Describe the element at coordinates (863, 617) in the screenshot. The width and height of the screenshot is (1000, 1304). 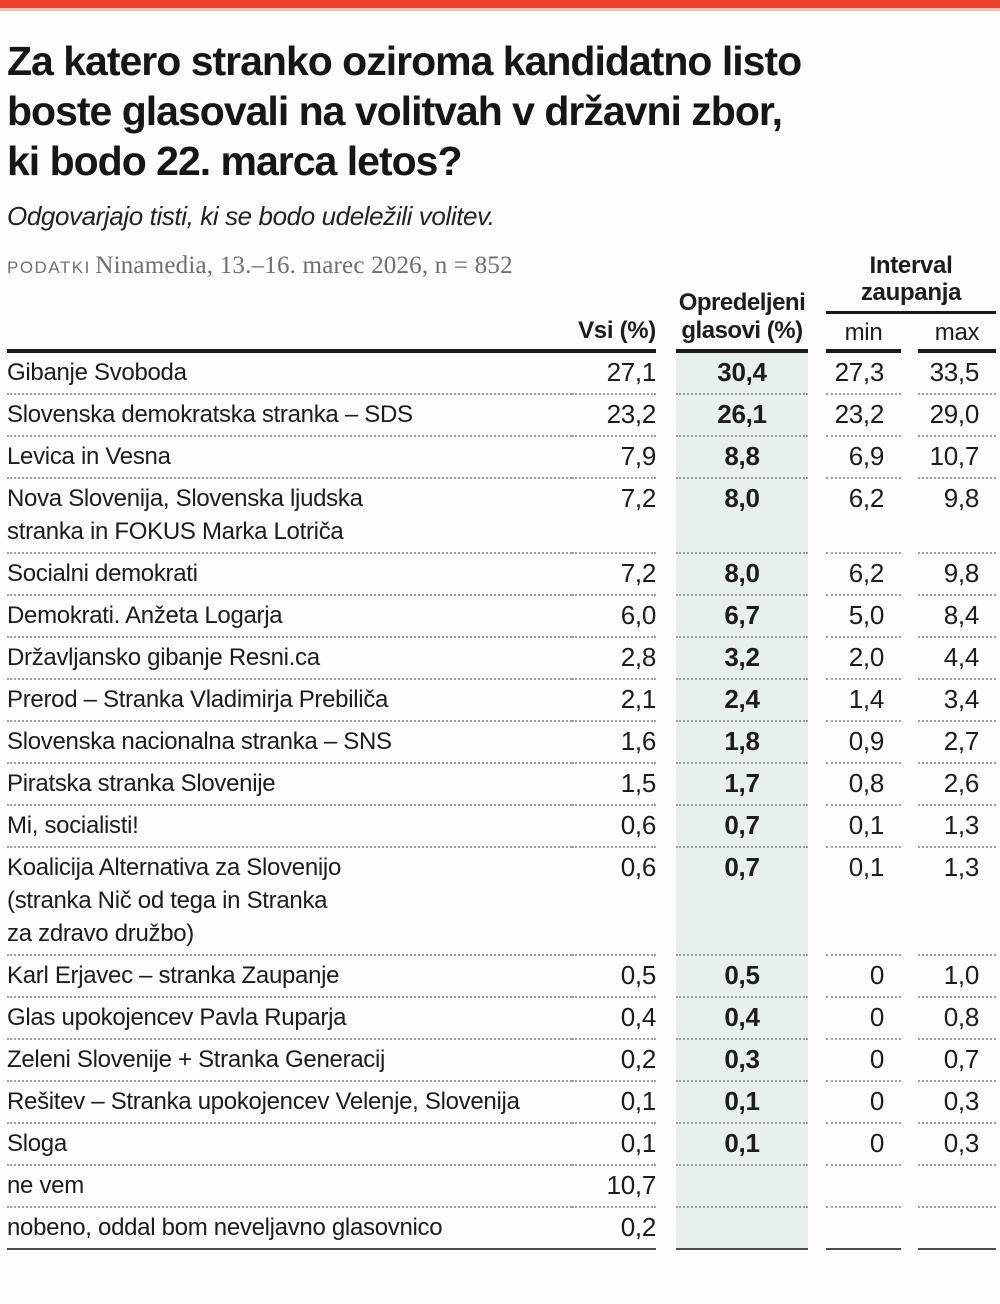
I see `interval-min-value: 5,0` at that location.